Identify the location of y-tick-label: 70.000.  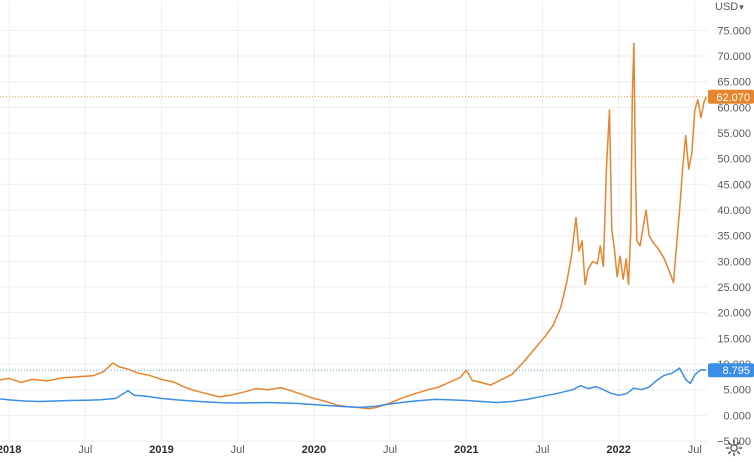
(734, 57).